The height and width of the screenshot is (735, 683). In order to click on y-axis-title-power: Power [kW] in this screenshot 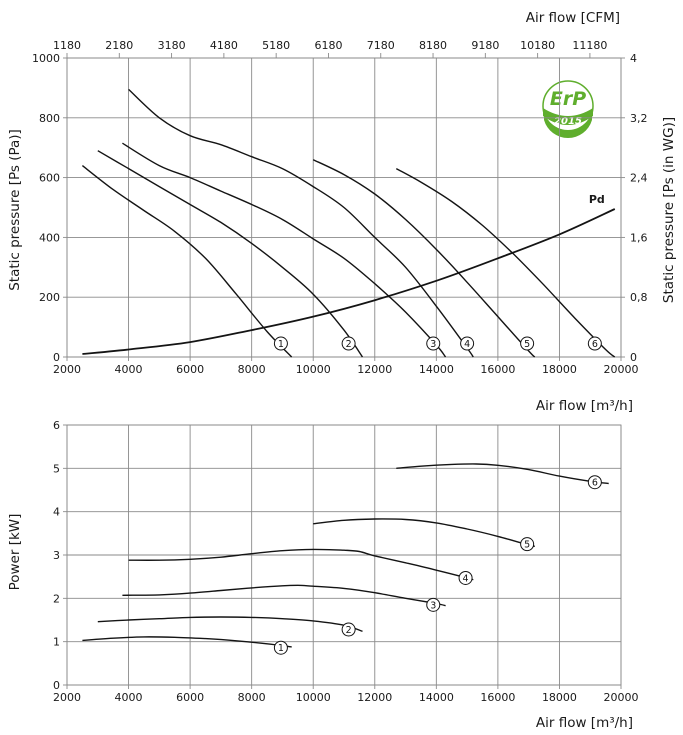, I will do `click(15, 552)`.